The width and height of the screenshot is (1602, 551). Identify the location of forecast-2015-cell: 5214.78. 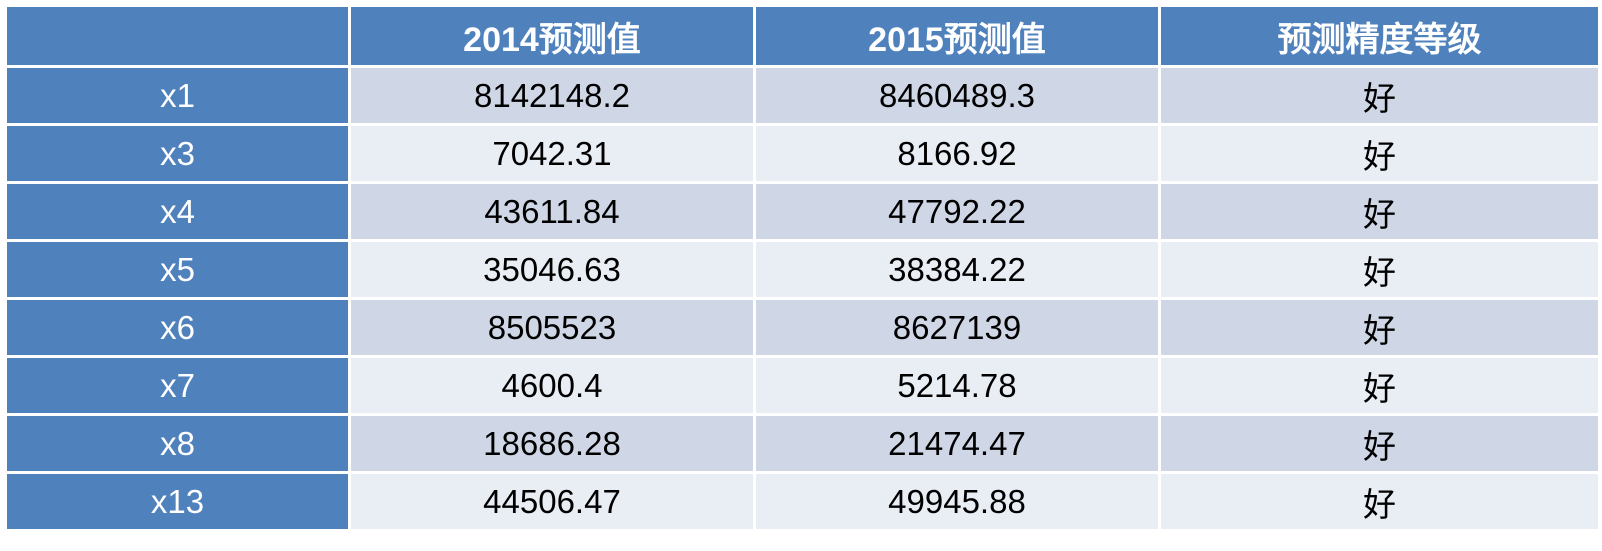
(957, 385).